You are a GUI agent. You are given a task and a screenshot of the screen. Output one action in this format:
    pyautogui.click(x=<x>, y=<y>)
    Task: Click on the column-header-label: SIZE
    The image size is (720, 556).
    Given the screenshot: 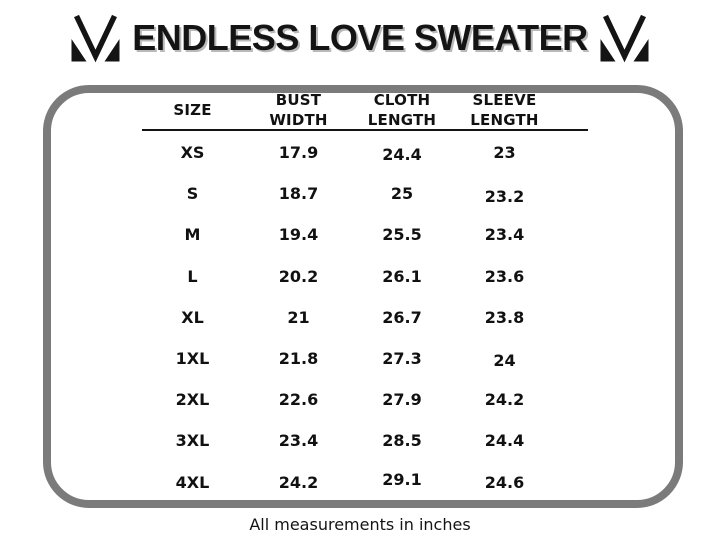 What is the action you would take?
    pyautogui.click(x=192, y=110)
    